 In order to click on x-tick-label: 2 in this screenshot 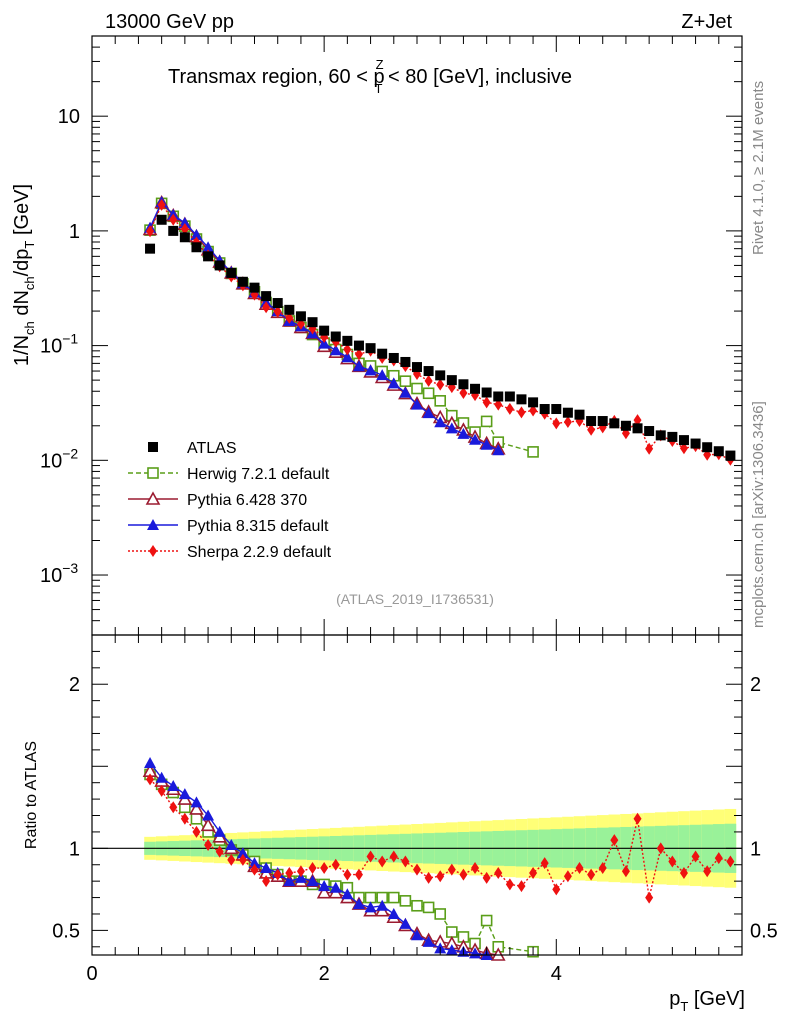, I will do `click(324, 974)`.